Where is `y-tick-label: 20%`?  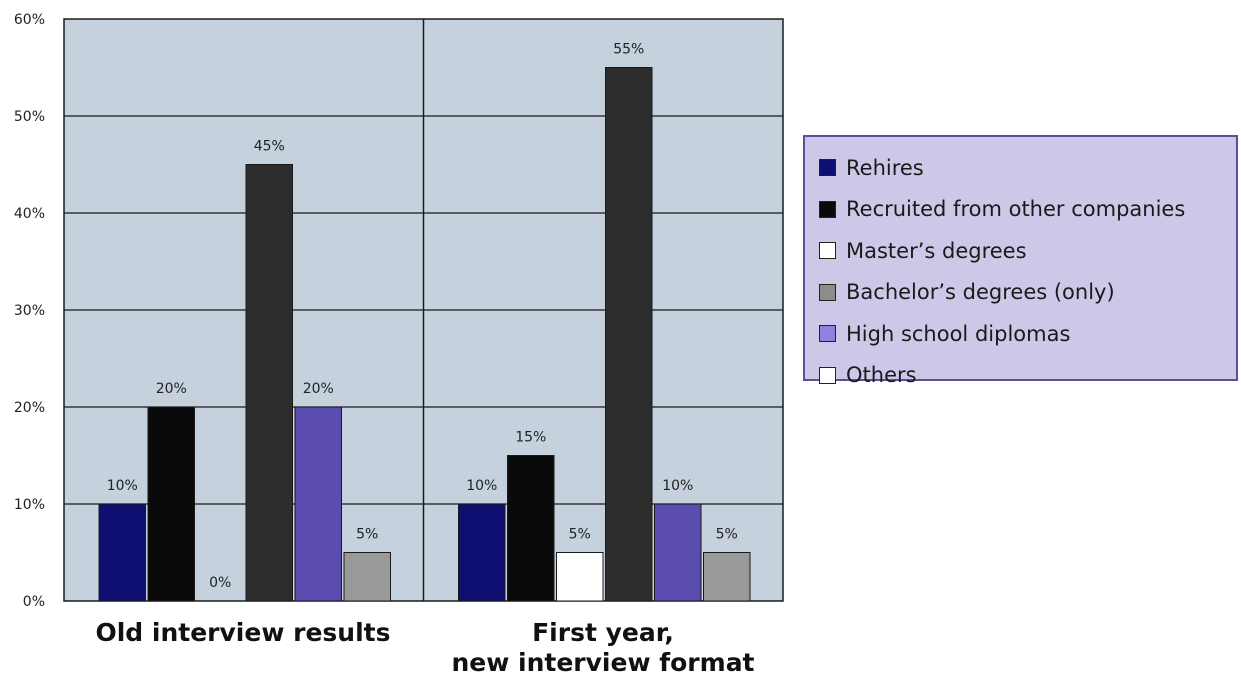
y-tick-label: 20% is located at coordinates (29, 408).